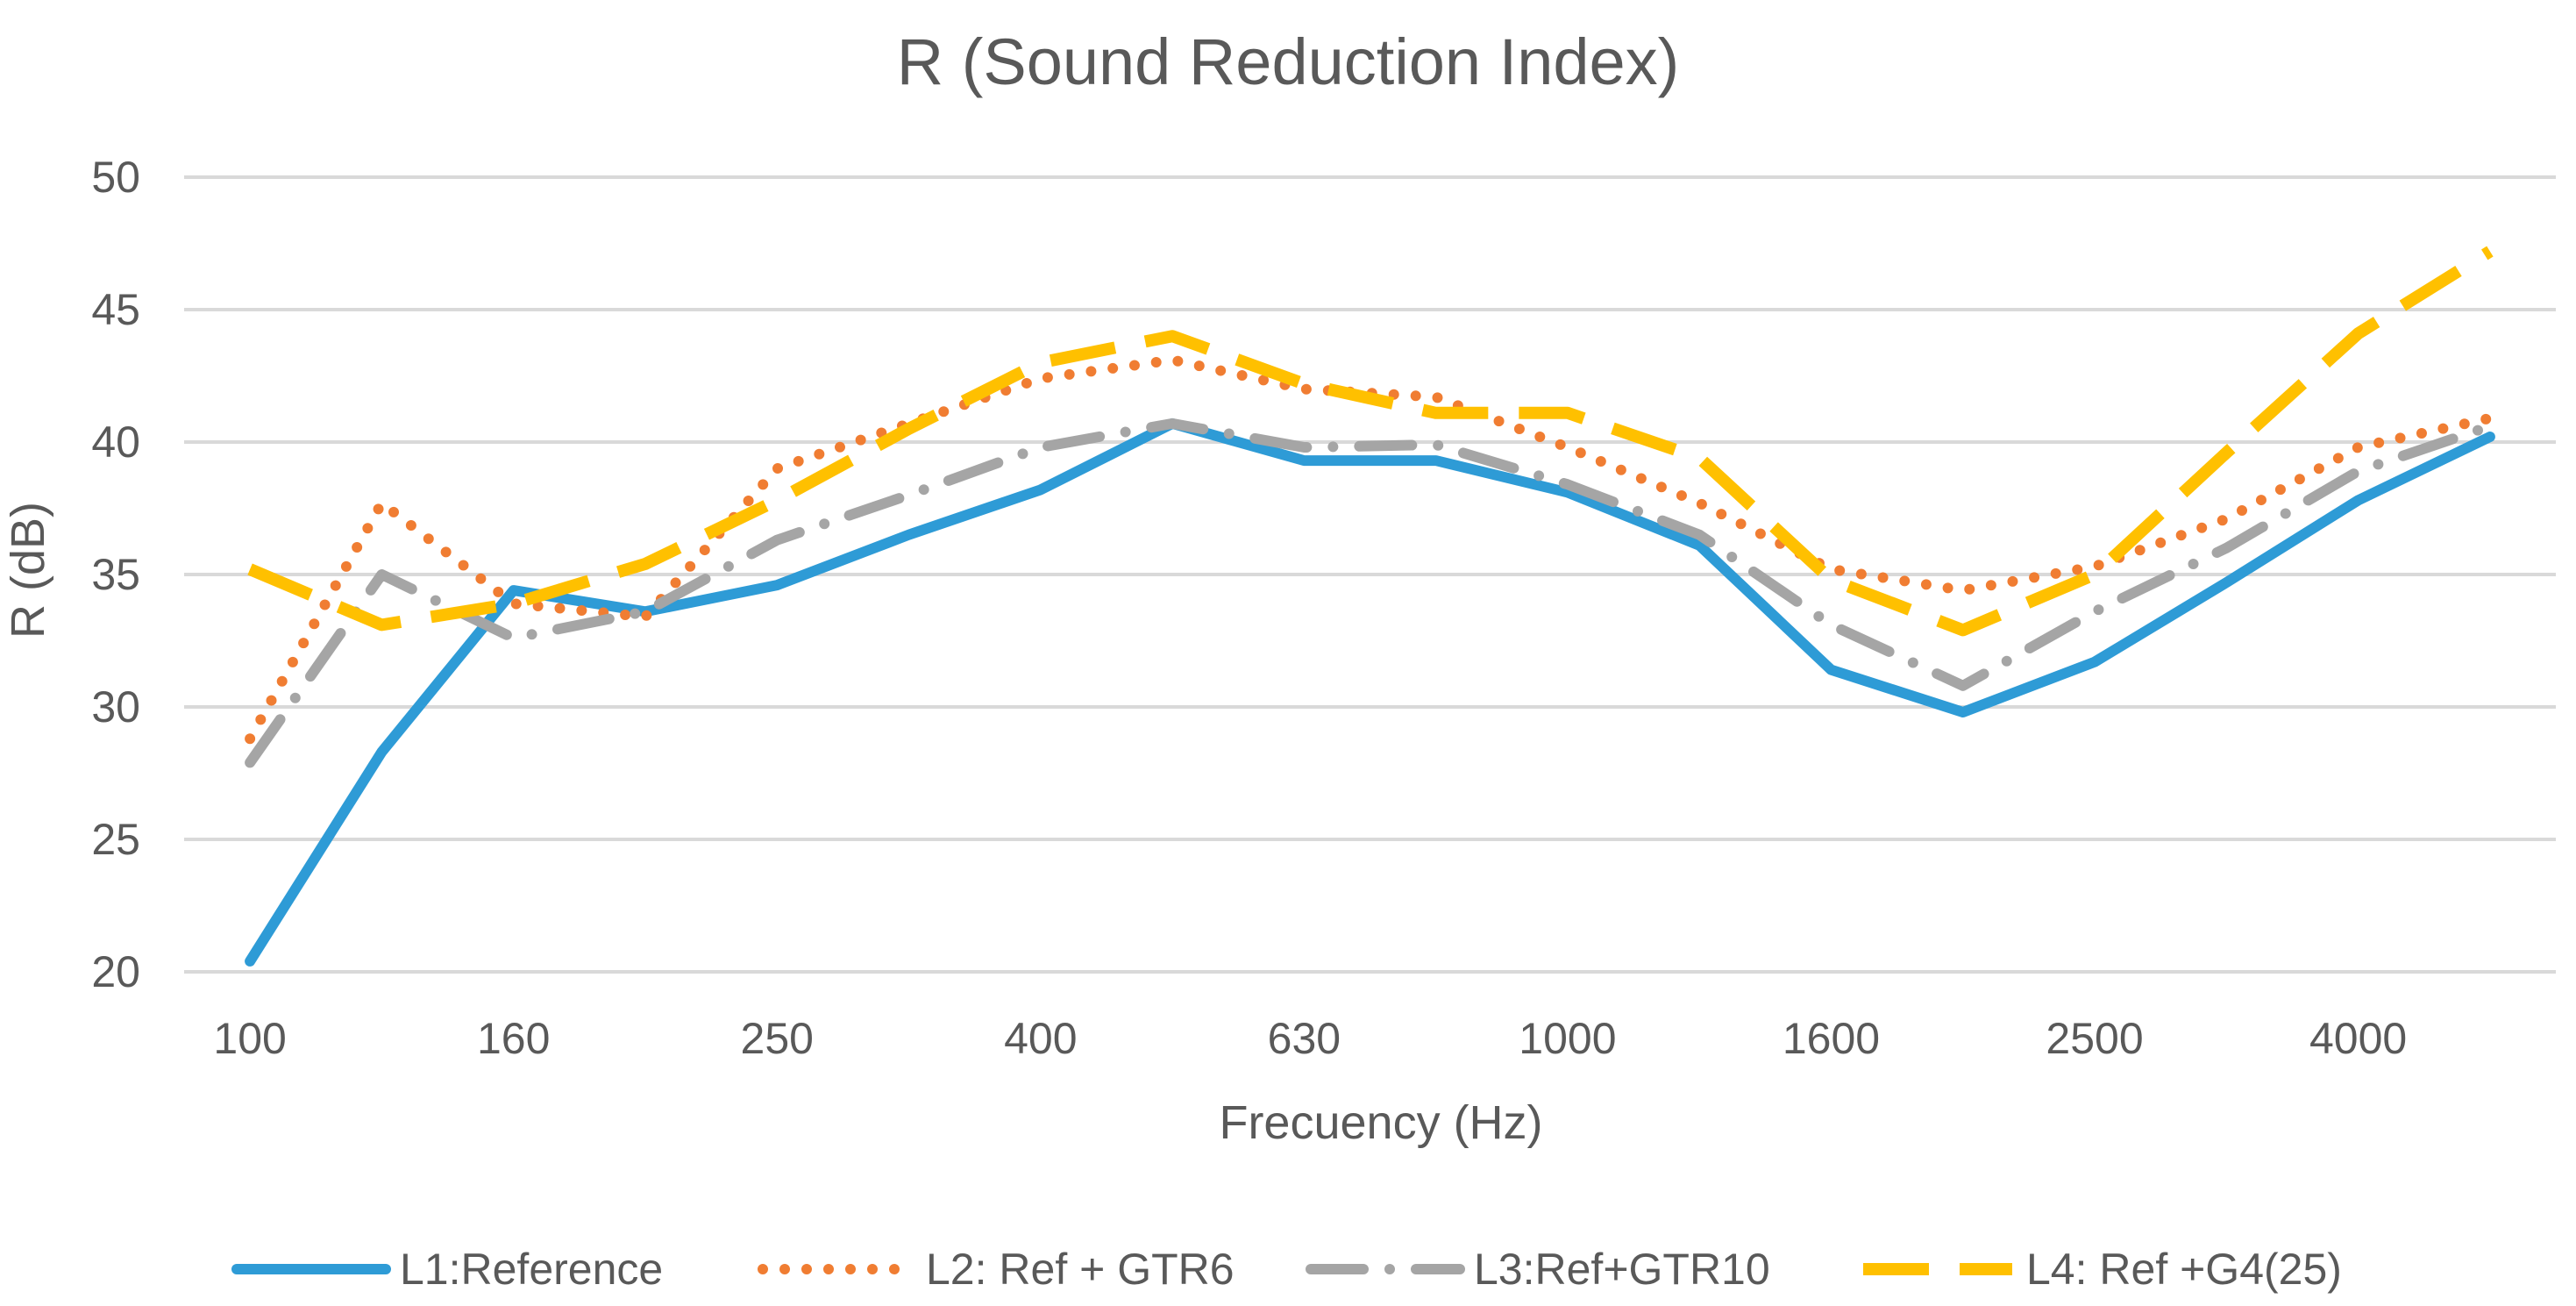 This screenshot has width=2576, height=1306. I want to click on y-tick-label: 20, so click(115, 972).